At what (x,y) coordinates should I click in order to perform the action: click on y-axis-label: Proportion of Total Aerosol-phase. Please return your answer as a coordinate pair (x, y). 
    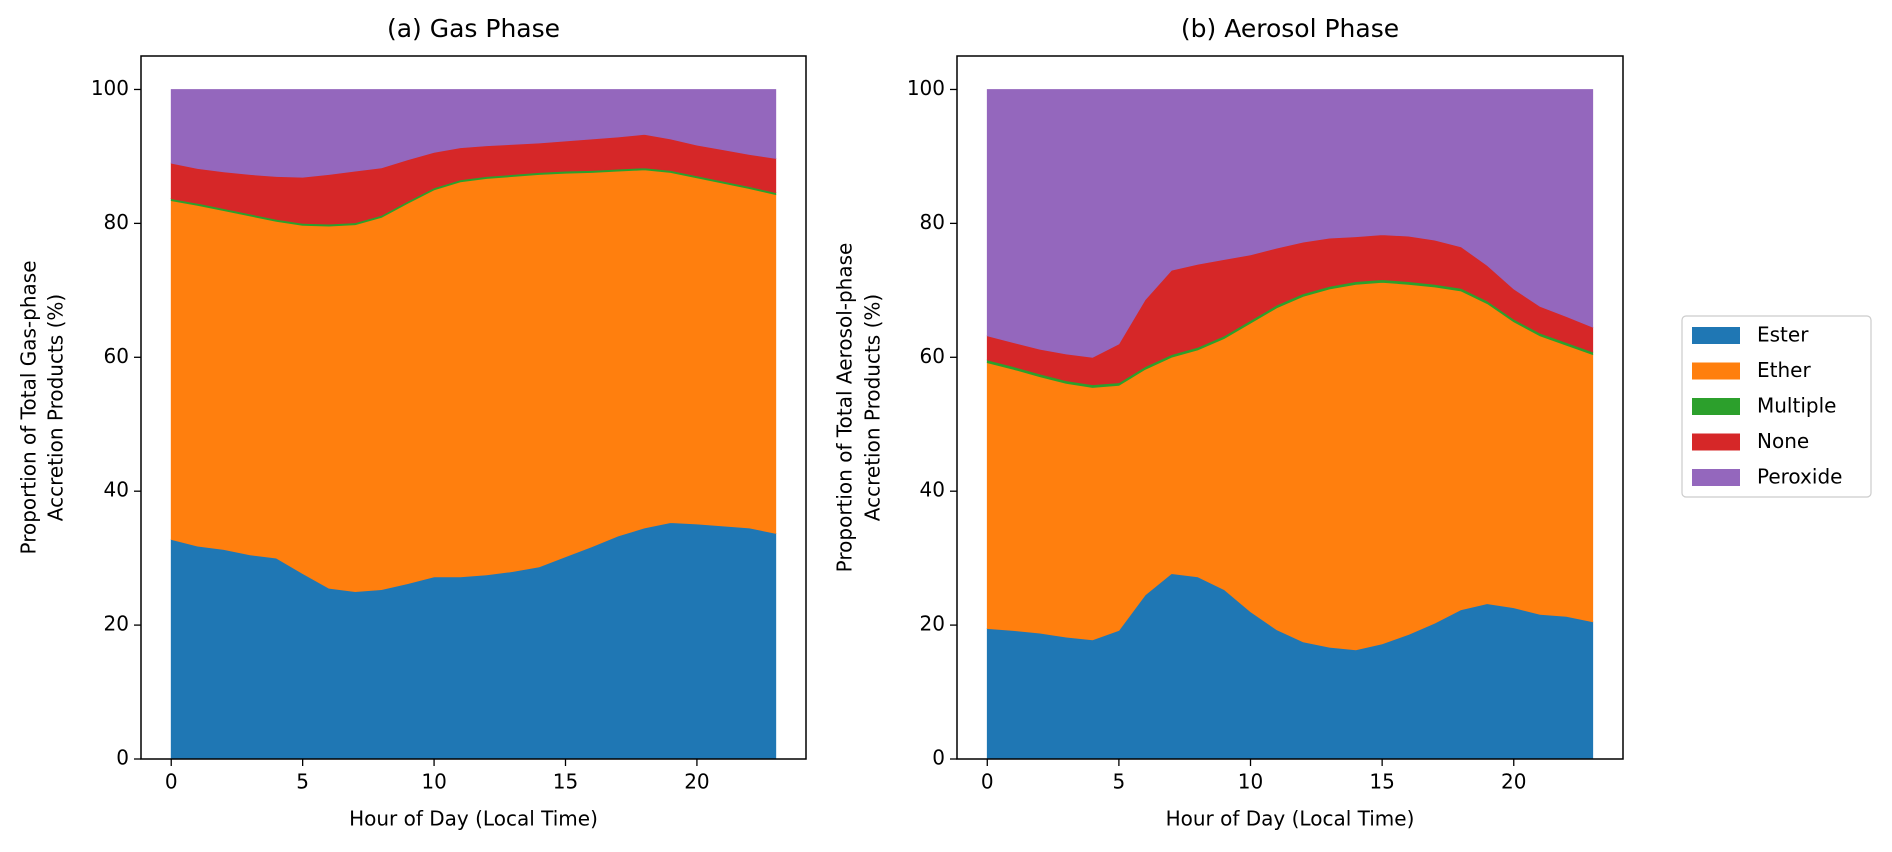
    Looking at the image, I should click on (845, 408).